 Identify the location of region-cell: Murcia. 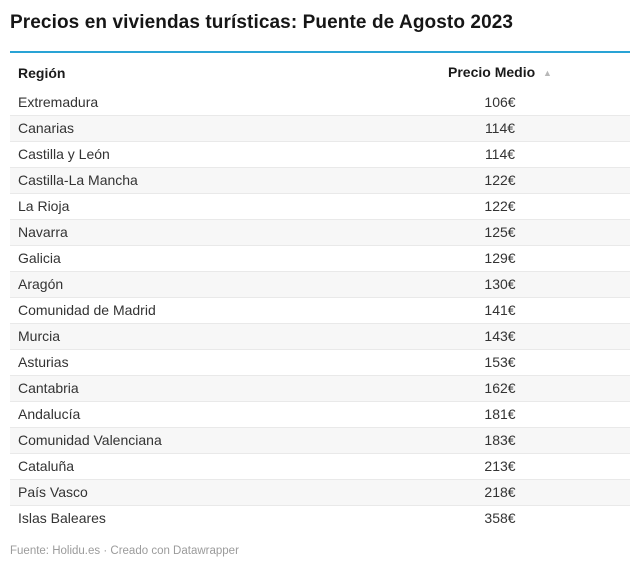
(190, 336).